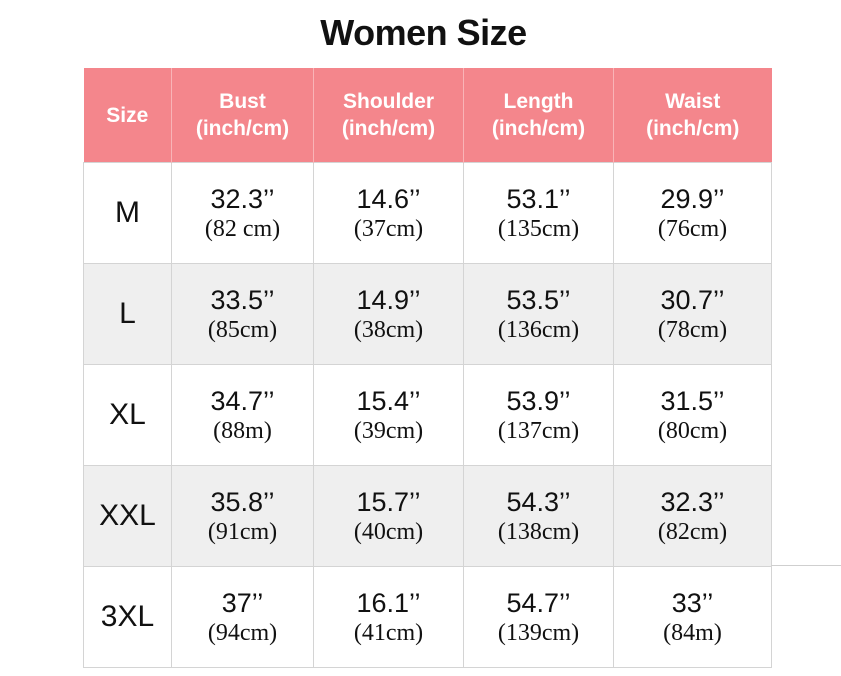 This screenshot has width=841, height=676. Describe the element at coordinates (538, 400) in the screenshot. I see `length-inch: 53.9’’` at that location.